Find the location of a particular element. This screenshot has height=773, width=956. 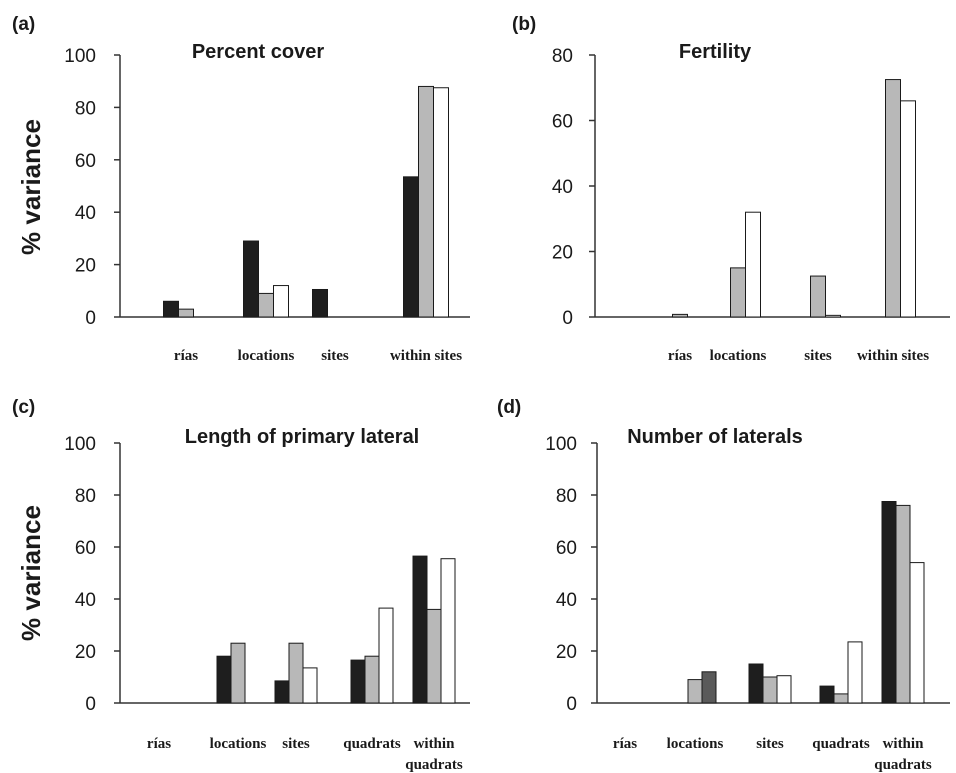

chart-title: Length of primary lateral is located at coordinates (302, 437).